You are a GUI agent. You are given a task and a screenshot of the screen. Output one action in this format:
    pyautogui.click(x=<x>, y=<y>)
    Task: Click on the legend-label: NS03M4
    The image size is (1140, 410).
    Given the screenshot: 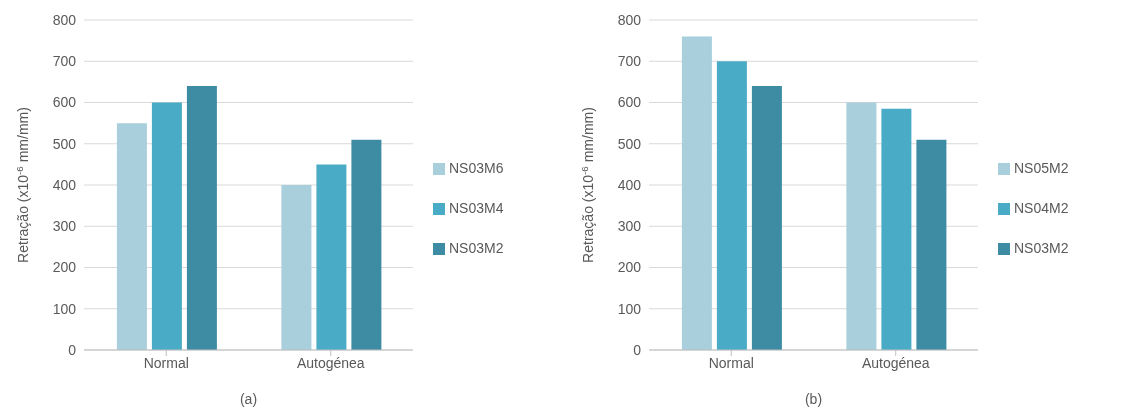 What is the action you would take?
    pyautogui.click(x=476, y=208)
    